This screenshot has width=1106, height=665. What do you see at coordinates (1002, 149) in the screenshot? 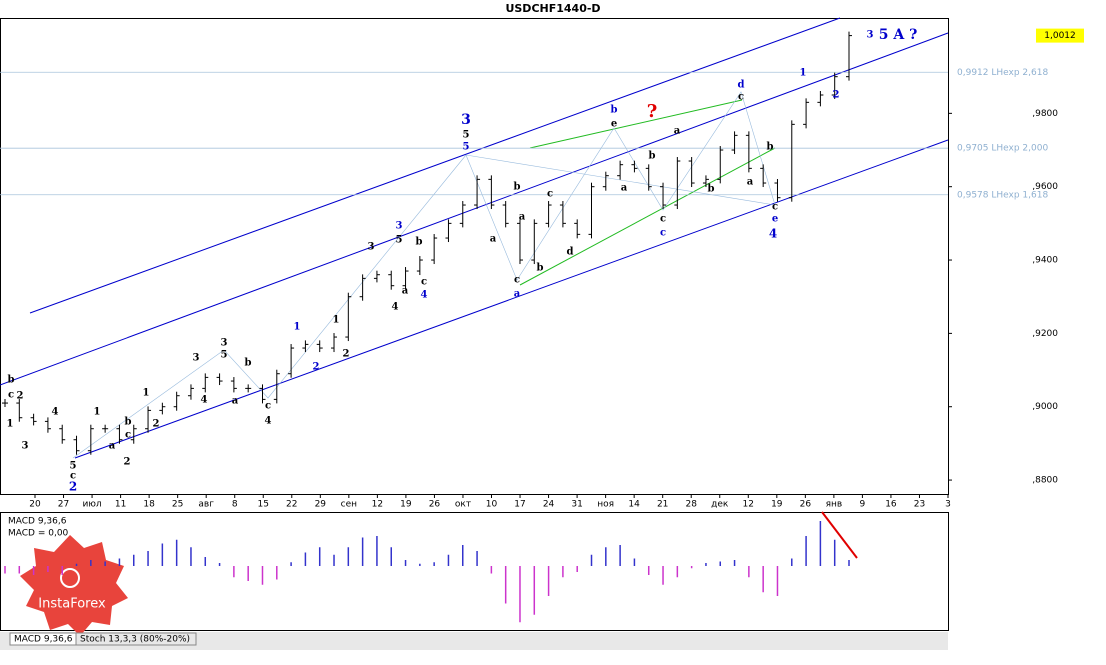
I see `fib-label: 0,9705 LHexp 2,000` at bounding box center [1002, 149].